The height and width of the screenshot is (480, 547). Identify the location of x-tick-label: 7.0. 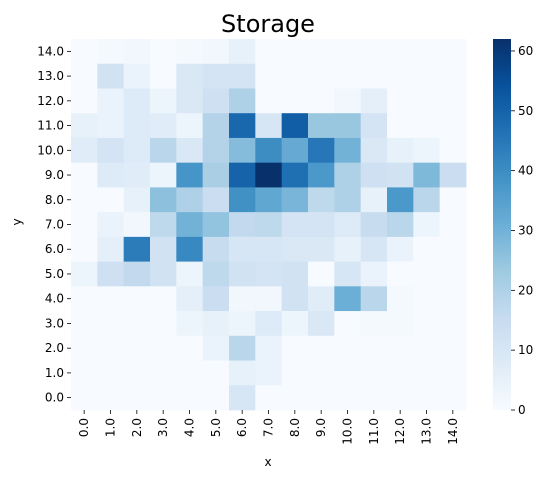
(269, 427).